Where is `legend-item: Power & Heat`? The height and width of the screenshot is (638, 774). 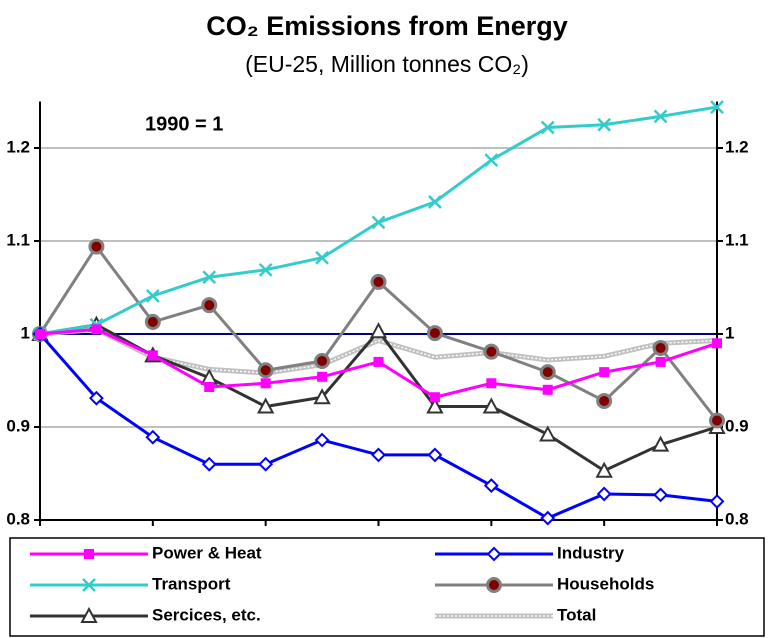
legend-item: Power & Heat is located at coordinates (146, 552).